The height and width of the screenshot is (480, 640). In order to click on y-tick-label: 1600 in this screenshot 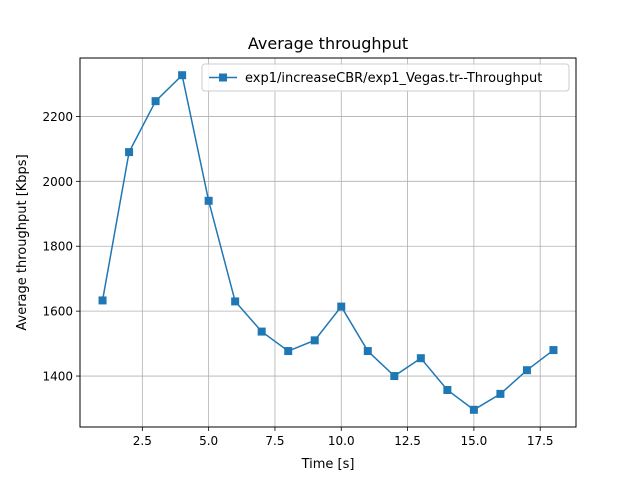, I will do `click(57, 312)`.